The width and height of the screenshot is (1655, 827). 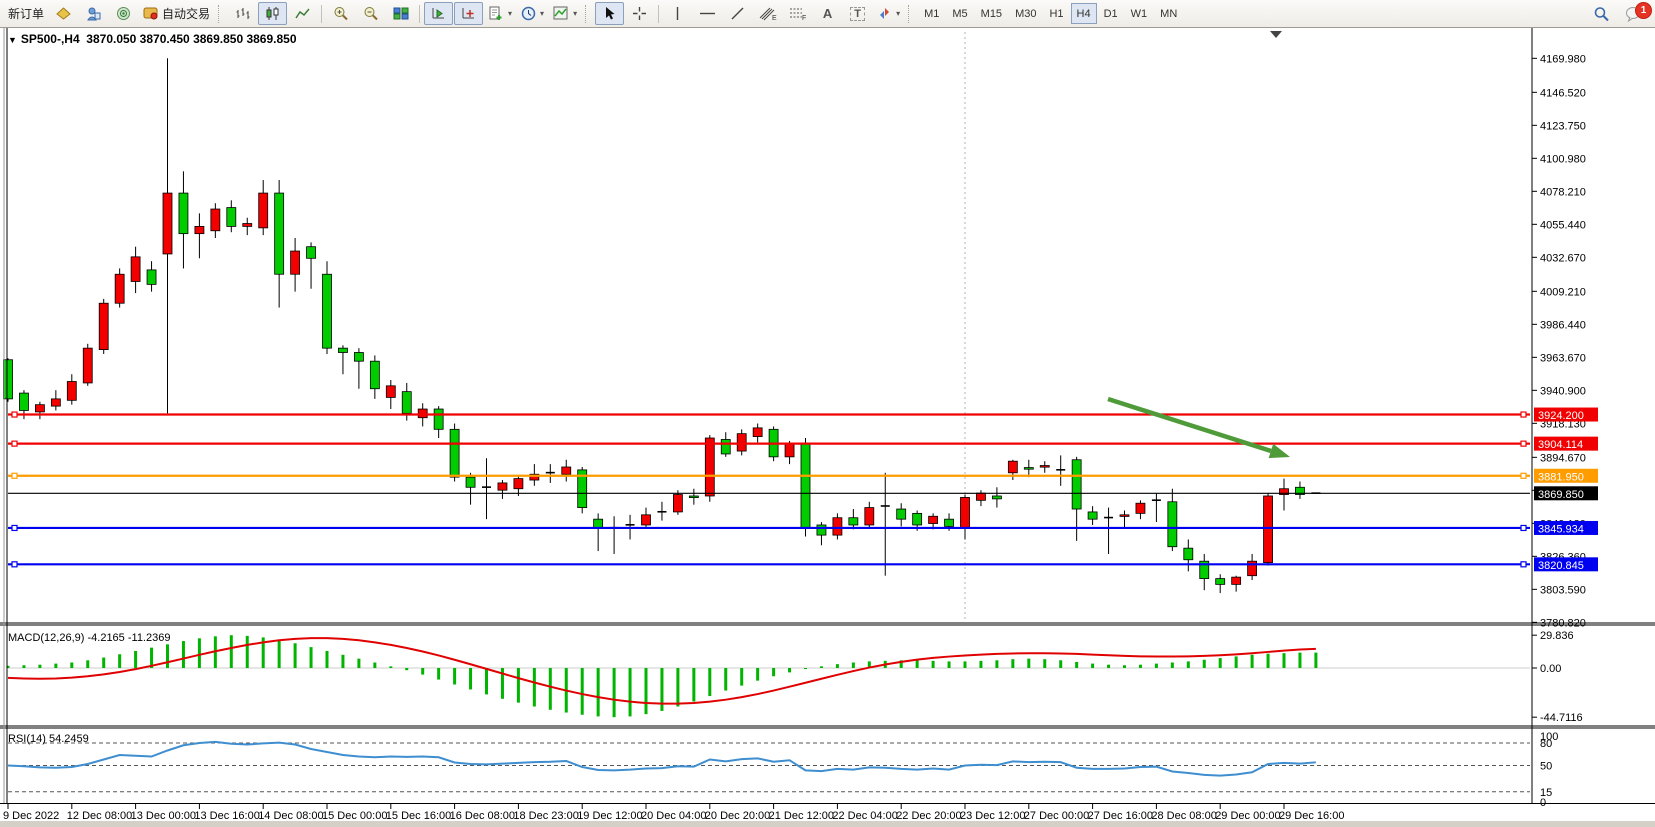 What do you see at coordinates (639, 13) in the screenshot?
I see `crosshair-button` at bounding box center [639, 13].